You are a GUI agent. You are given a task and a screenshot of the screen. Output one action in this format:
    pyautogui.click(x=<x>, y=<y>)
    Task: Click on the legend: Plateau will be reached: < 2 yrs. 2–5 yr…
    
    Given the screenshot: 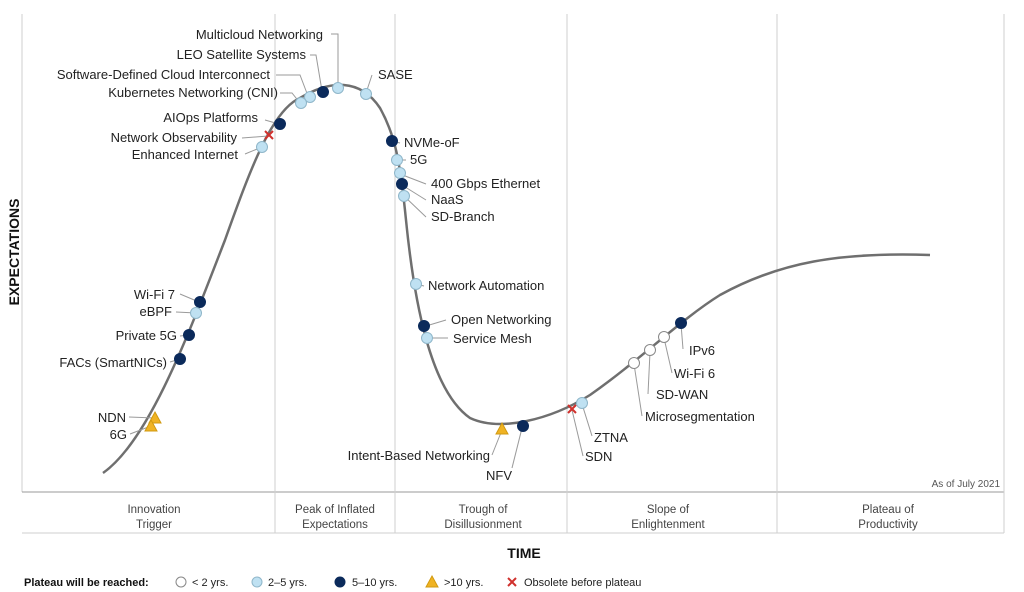 What is the action you would take?
    pyautogui.click(x=332, y=581)
    